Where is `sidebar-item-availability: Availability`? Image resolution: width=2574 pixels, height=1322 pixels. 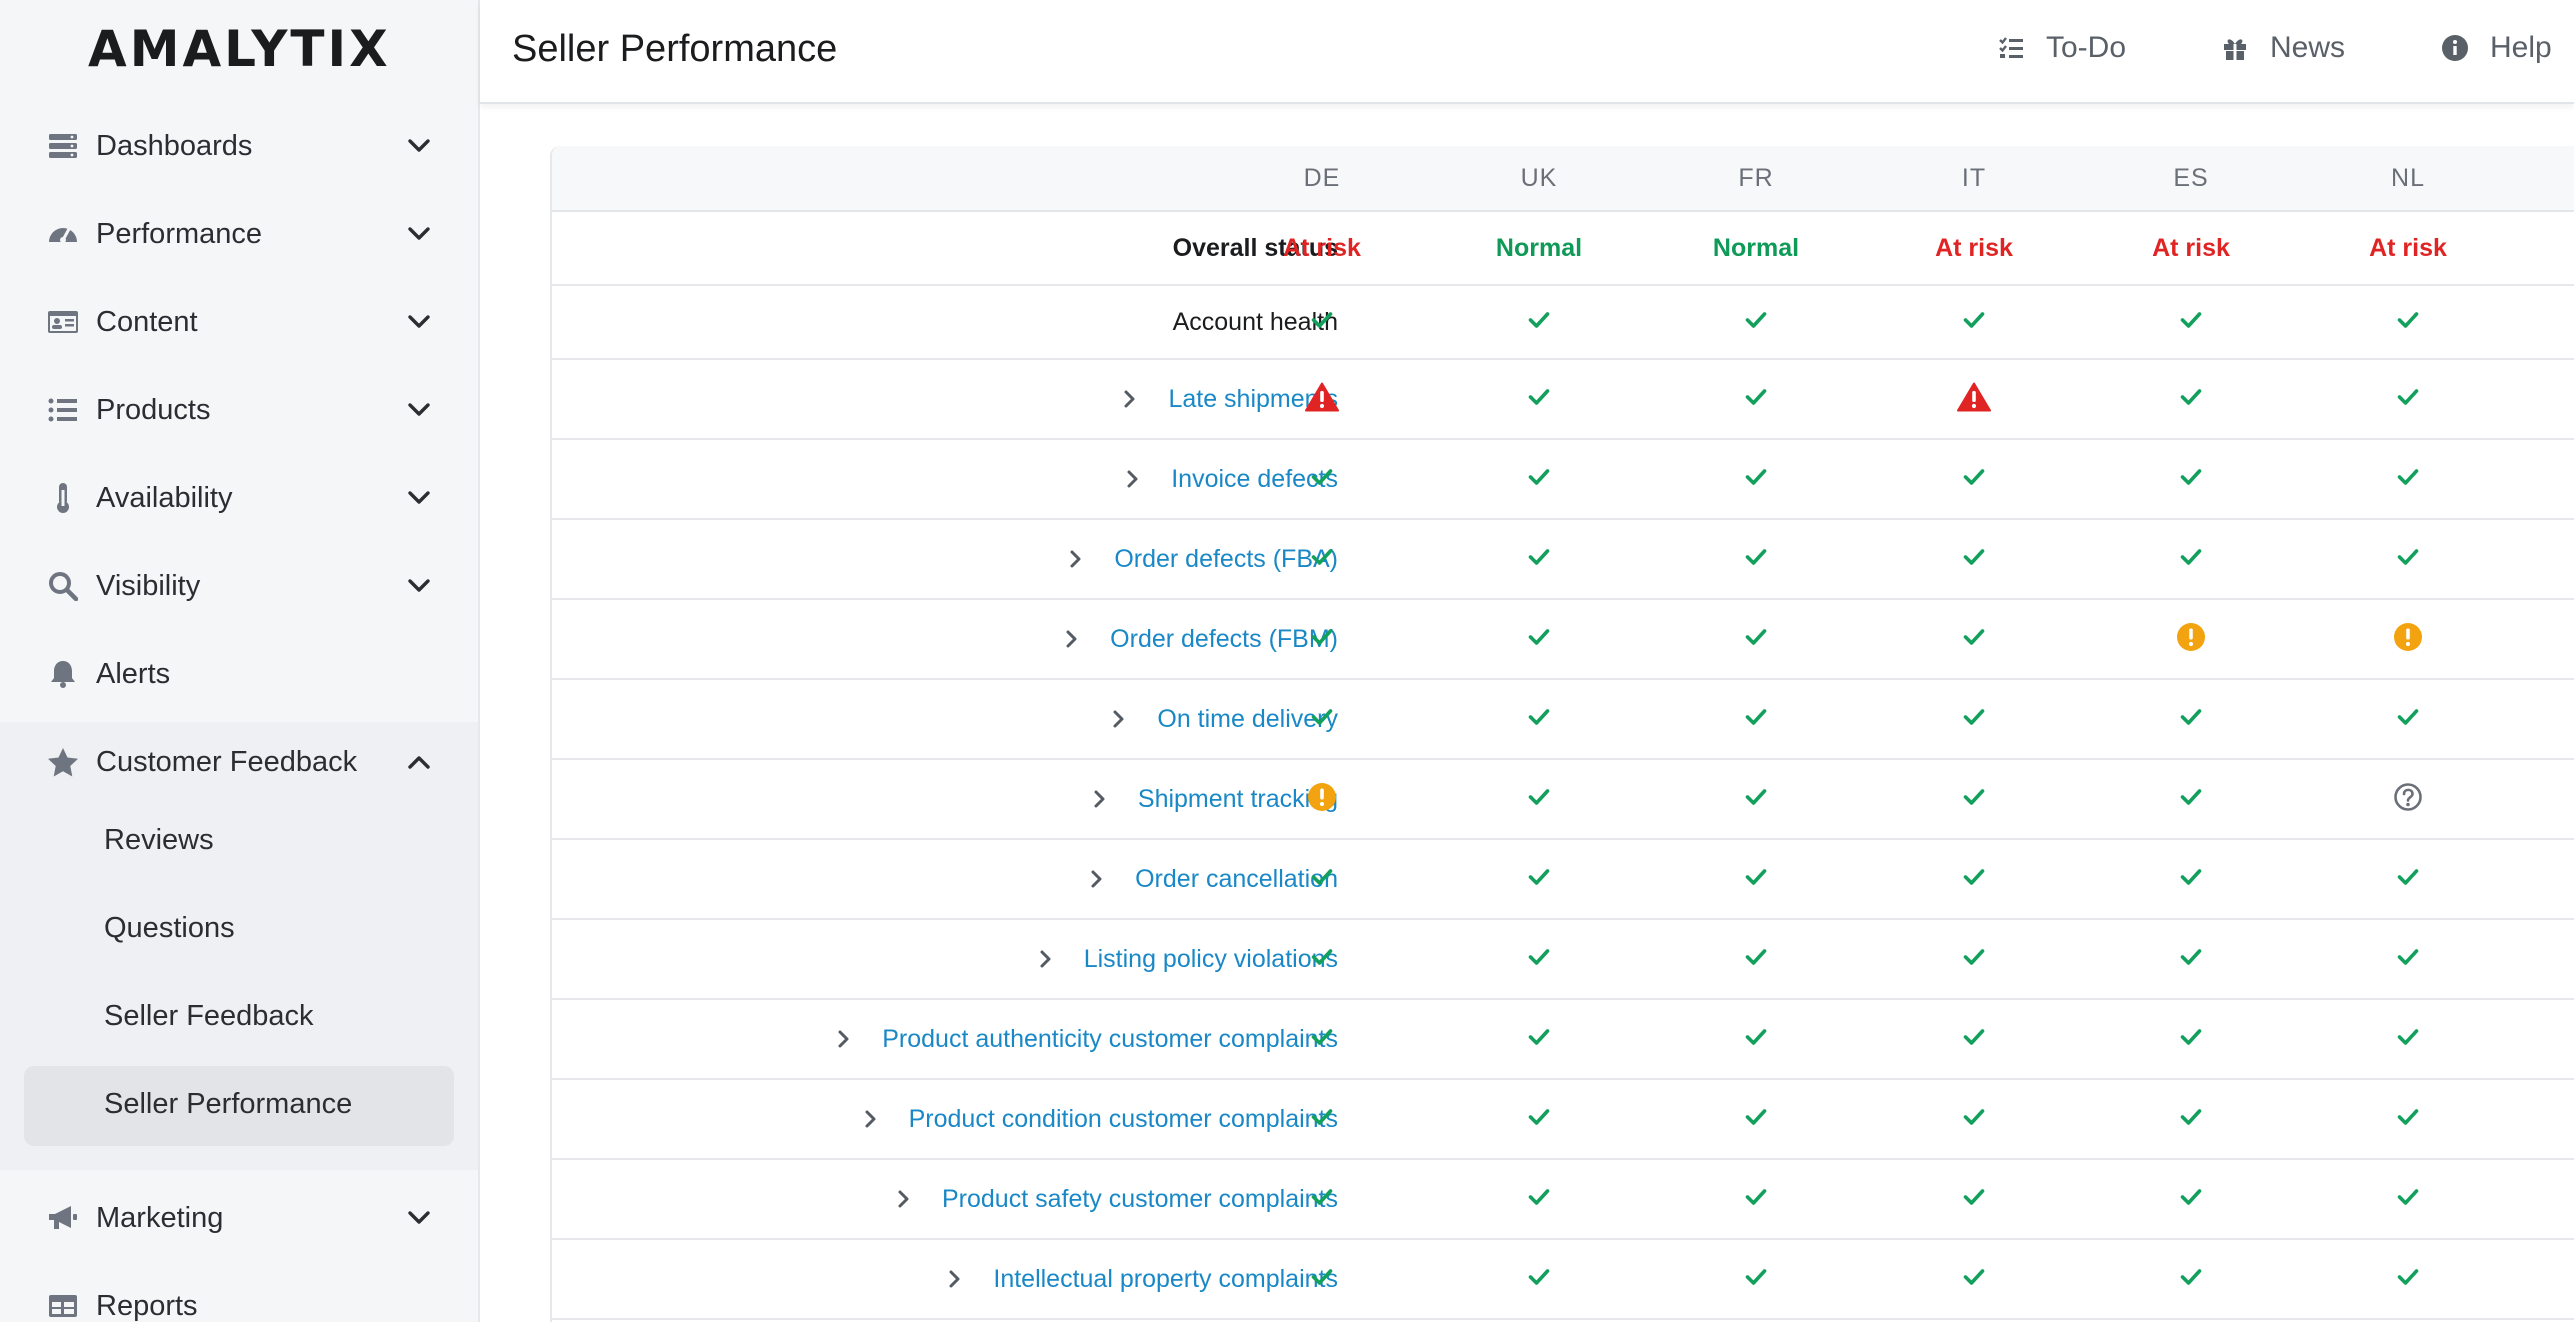 sidebar-item-availability: Availability is located at coordinates (239, 498).